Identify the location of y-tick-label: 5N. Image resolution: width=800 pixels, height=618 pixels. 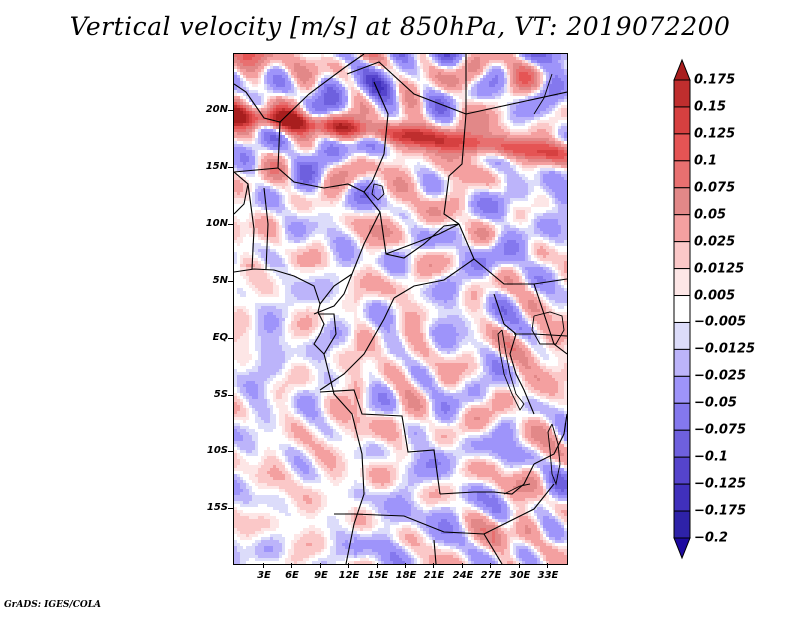
(220, 280).